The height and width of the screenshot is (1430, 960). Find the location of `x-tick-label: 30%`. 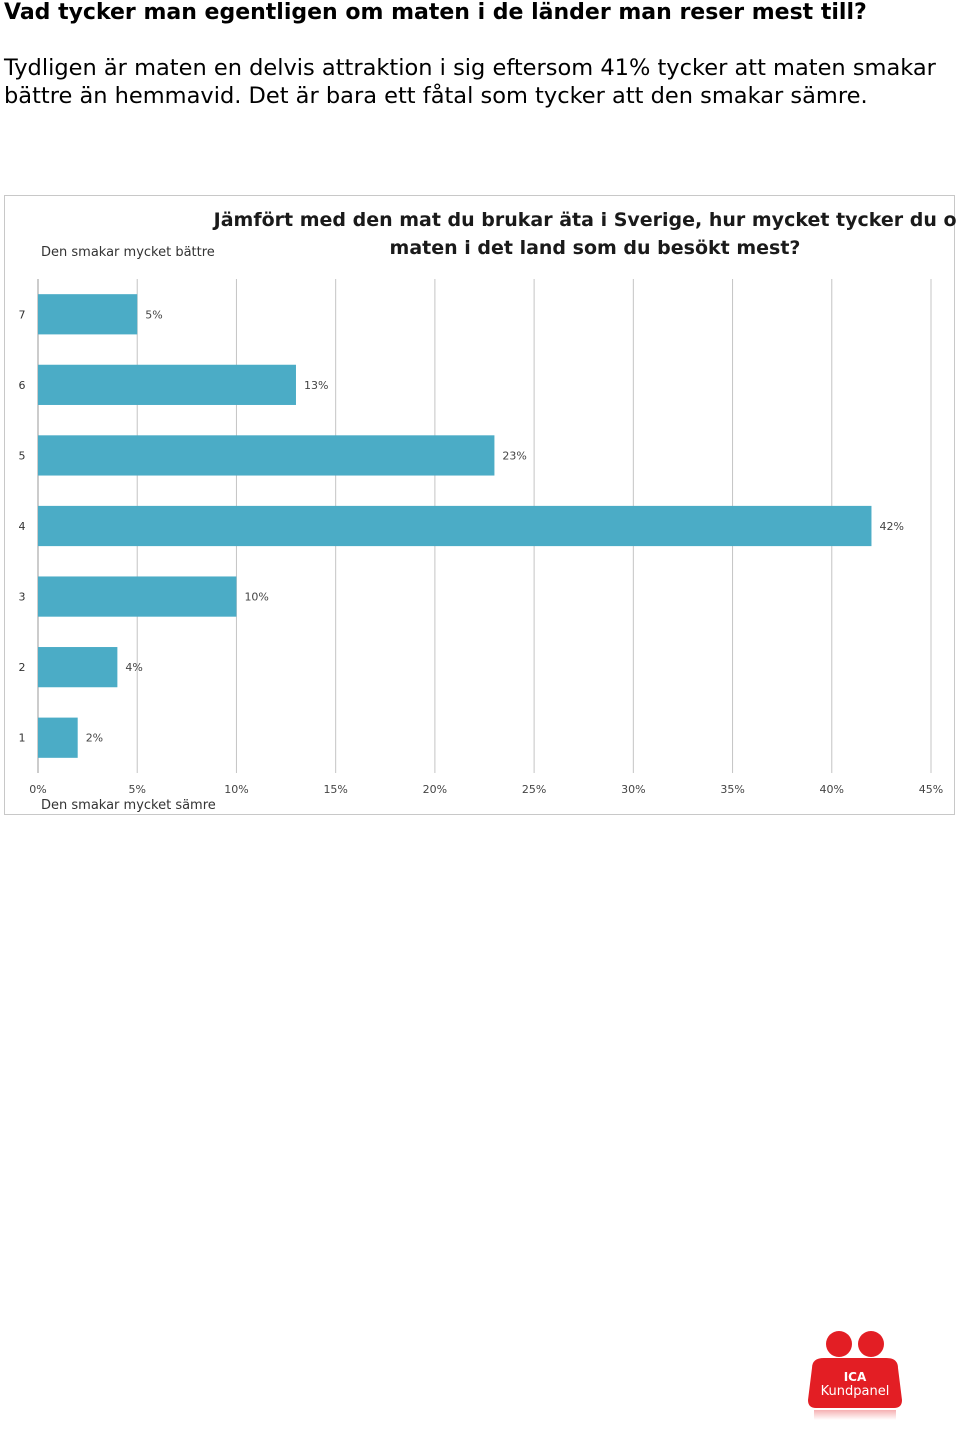

x-tick-label: 30% is located at coordinates (633, 789).